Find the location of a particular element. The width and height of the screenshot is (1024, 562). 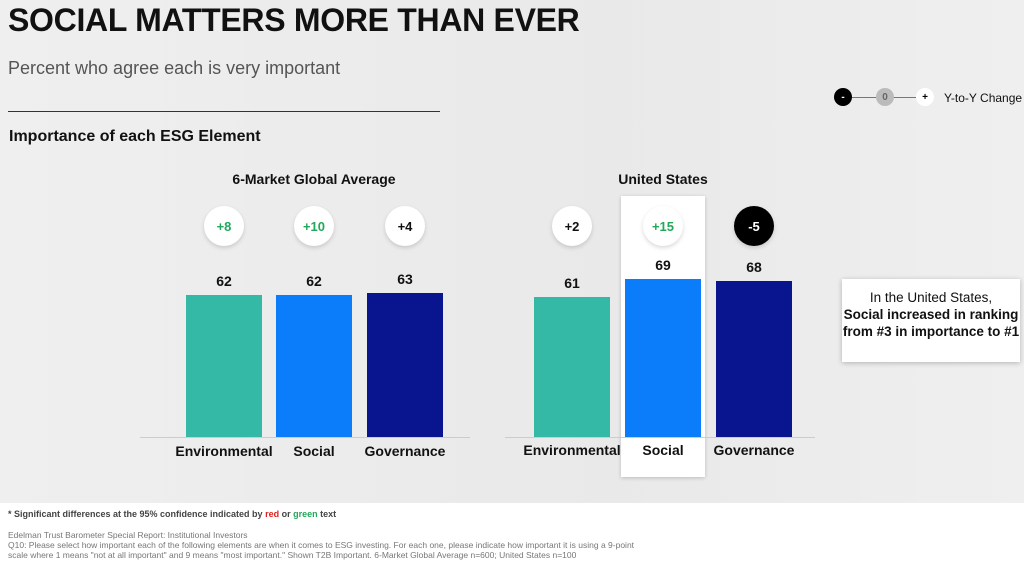

change-badge: +2 is located at coordinates (572, 226).